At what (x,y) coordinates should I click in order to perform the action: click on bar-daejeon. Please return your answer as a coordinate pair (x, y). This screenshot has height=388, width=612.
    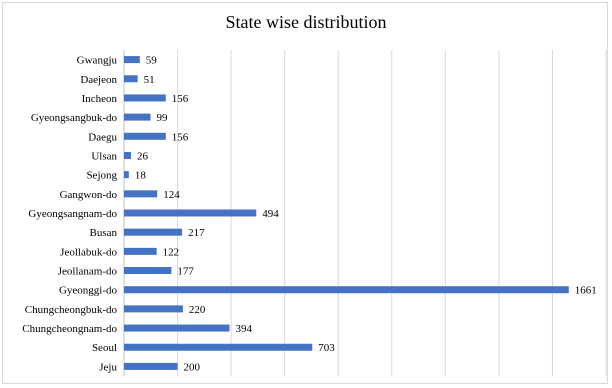
    Looking at the image, I should click on (131, 79).